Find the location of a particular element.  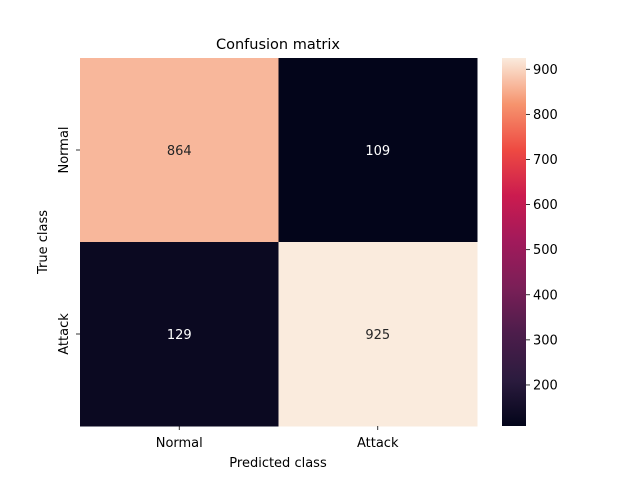

cell-annotations: 864 109 129 925 is located at coordinates (278, 243).